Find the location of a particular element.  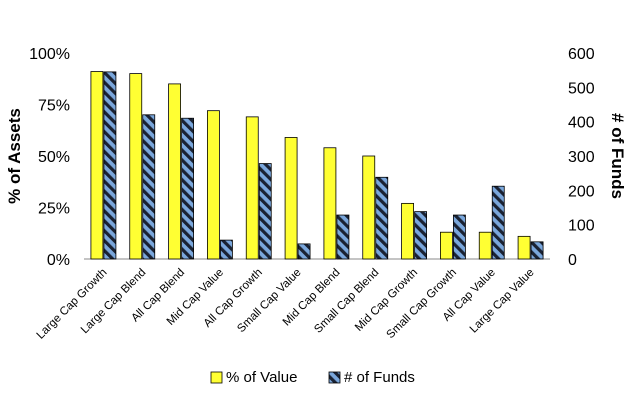

legend-swatch-pct-value is located at coordinates (216, 377).